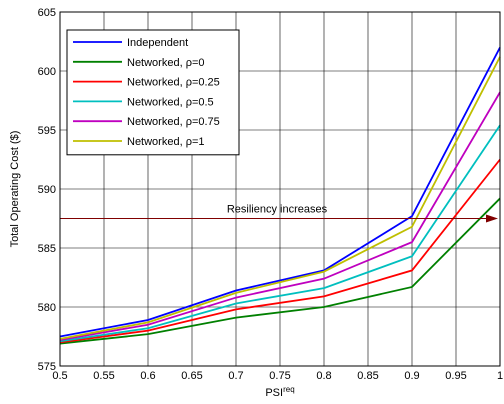  What do you see at coordinates (170, 102) in the screenshot?
I see `legend-label-3: Networked, ρ=0.5` at bounding box center [170, 102].